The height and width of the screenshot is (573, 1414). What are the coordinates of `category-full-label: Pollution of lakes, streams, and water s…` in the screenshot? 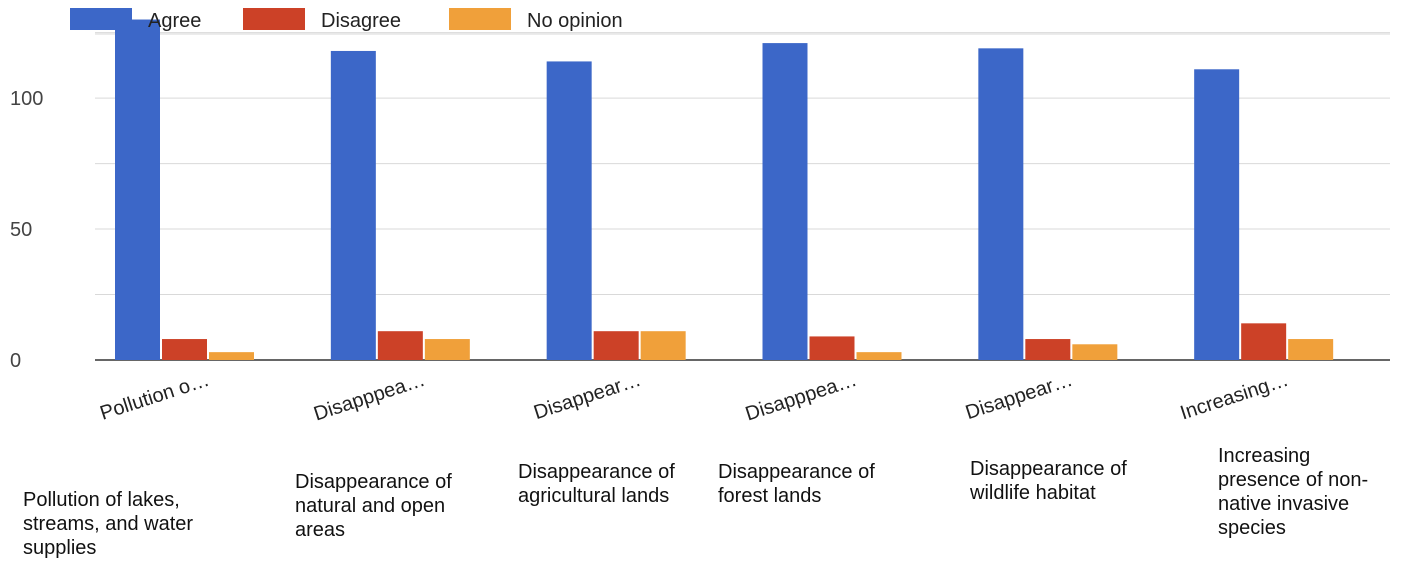 It's located at (108, 524).